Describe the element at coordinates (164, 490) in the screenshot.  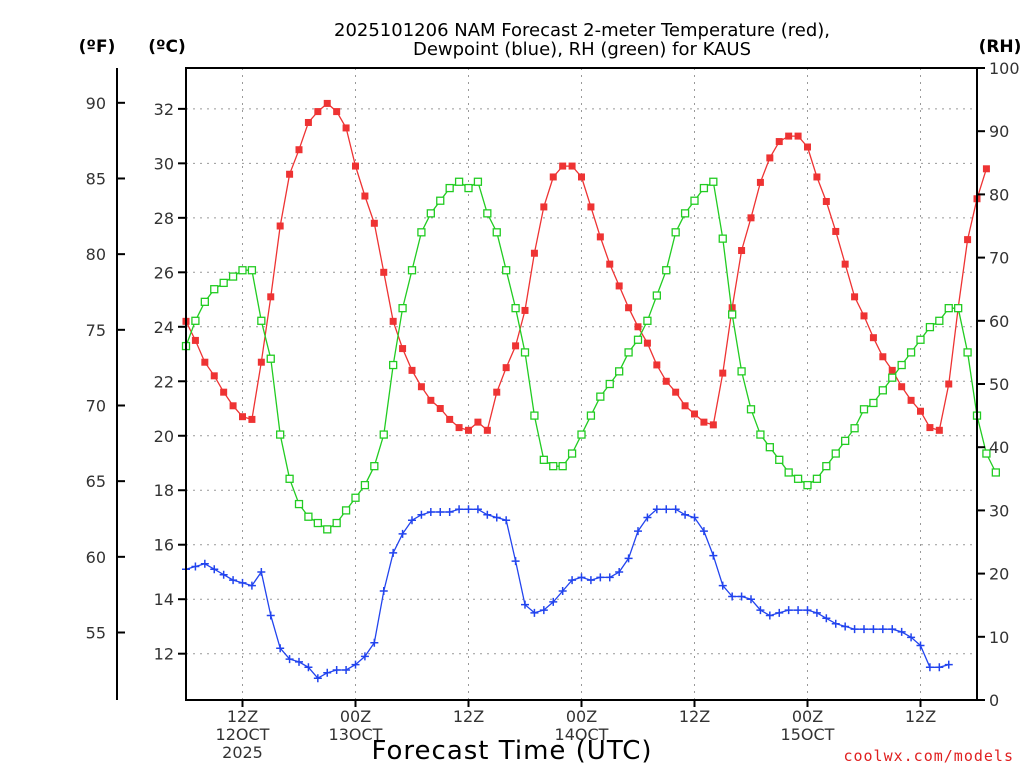
I see `celsius-tick-label: 18` at that location.